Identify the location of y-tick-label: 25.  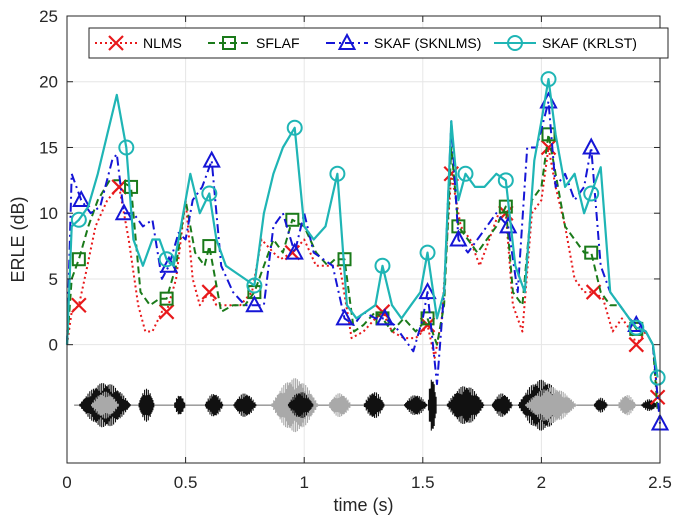
(48, 16).